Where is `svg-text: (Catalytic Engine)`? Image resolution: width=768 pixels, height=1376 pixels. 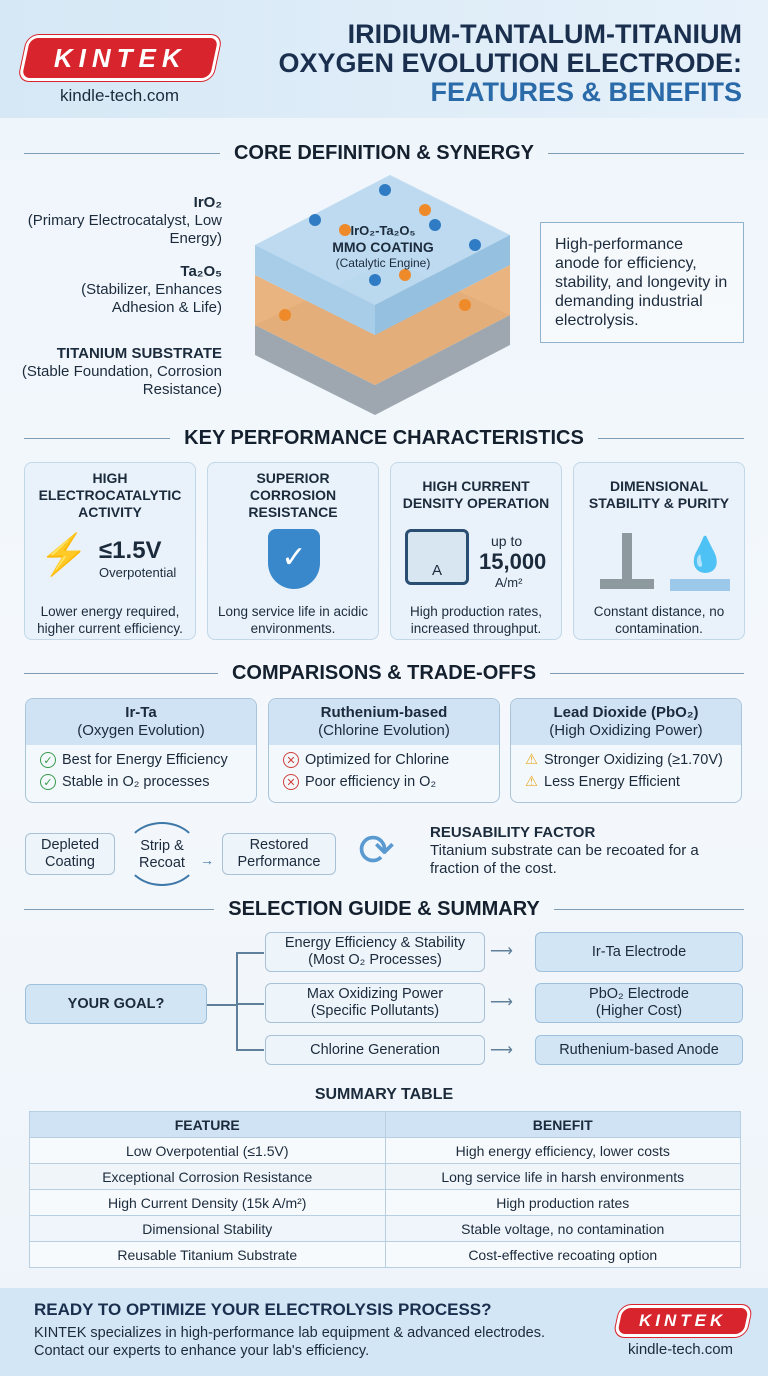
svg-text: (Catalytic Engine) is located at coordinates (383, 263).